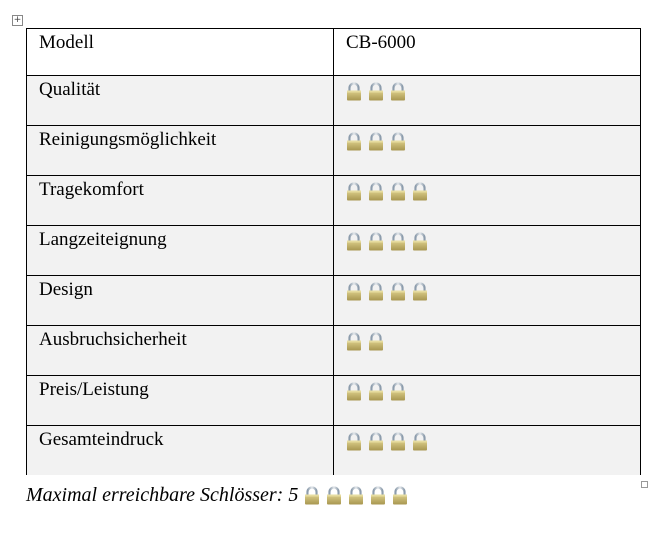 This screenshot has width=669, height=538. I want to click on model-label: Modell, so click(180, 52).